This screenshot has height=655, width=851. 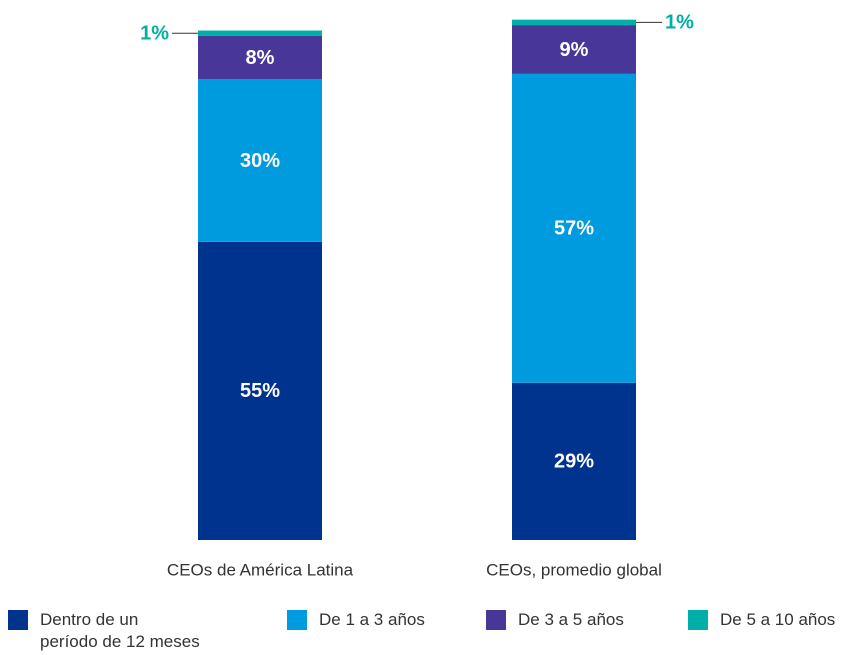 I want to click on data-label: 29%, so click(x=574, y=462).